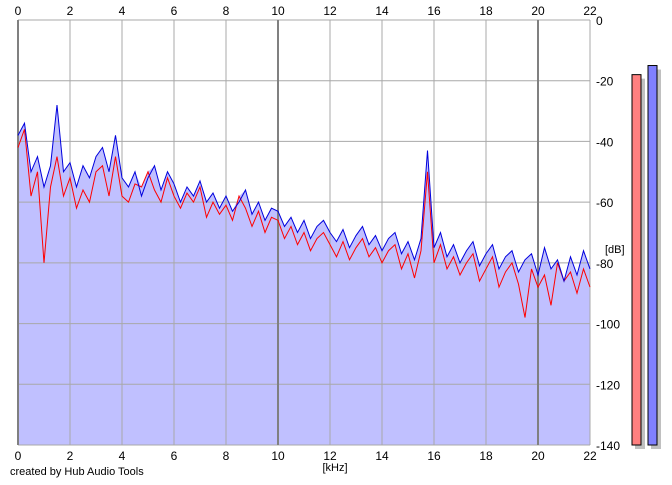 The image size is (672, 485). Describe the element at coordinates (18, 456) in the screenshot. I see `x-tick-label-bottom: 0` at that location.